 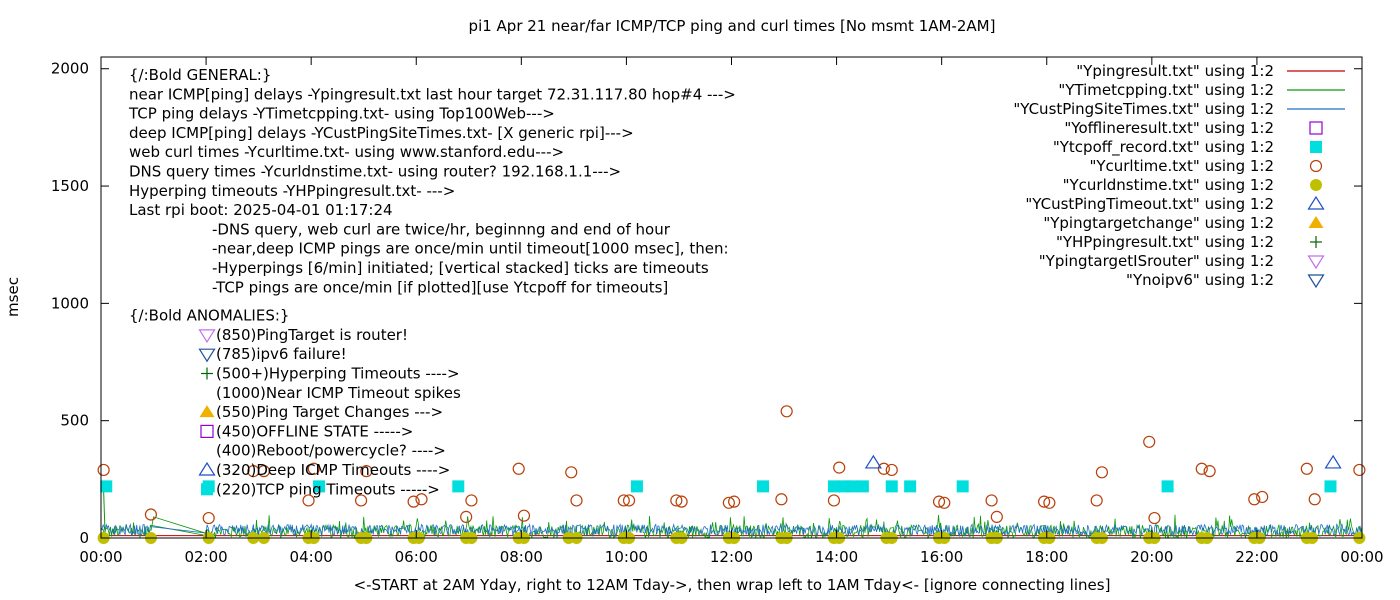 I want to click on annotation-marker-open-triangle-up, so click(x=207, y=468).